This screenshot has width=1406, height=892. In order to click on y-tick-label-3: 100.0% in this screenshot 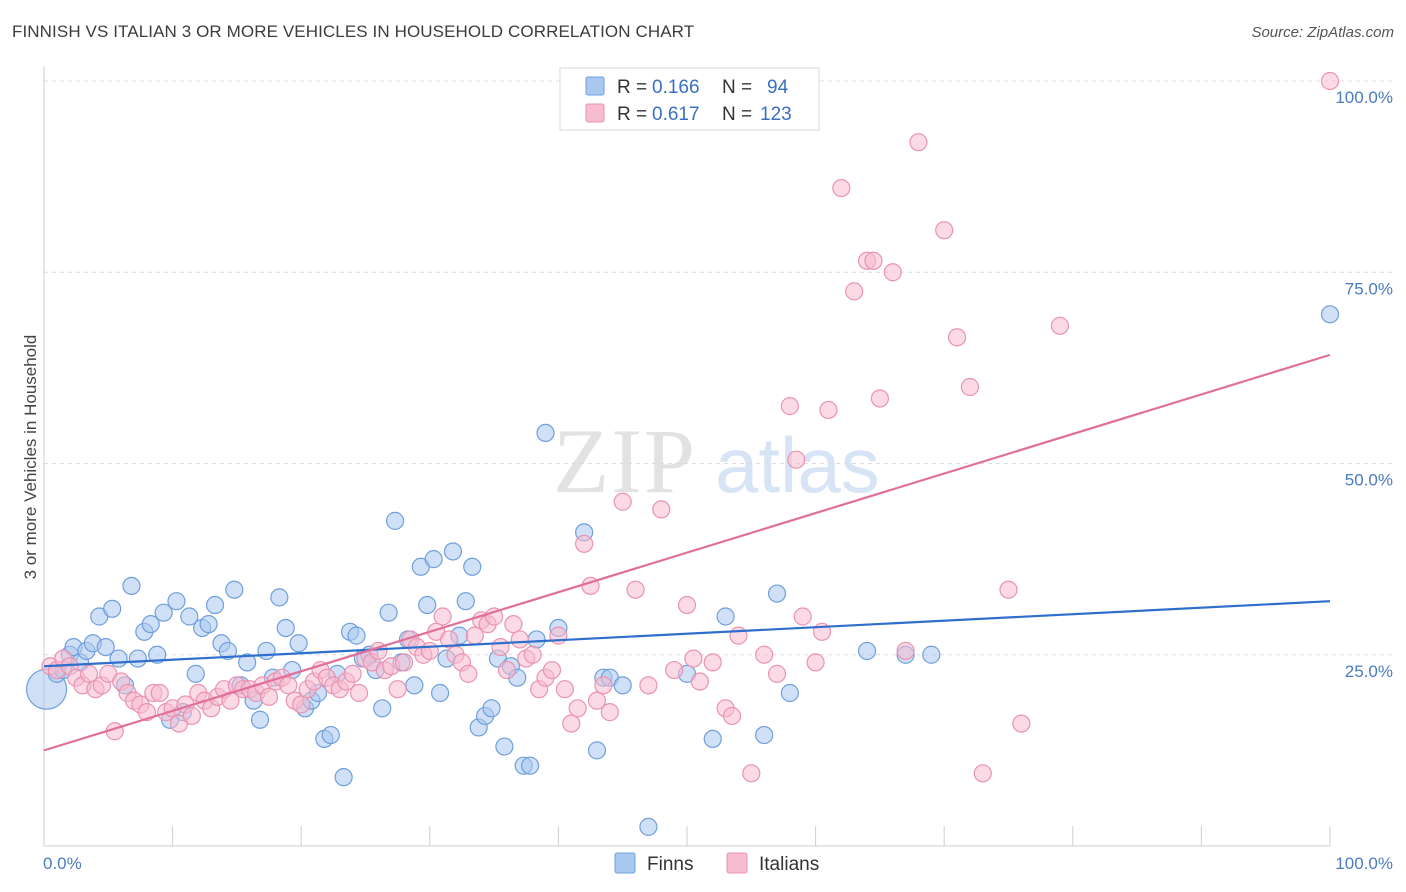, I will do `click(1364, 97)`.